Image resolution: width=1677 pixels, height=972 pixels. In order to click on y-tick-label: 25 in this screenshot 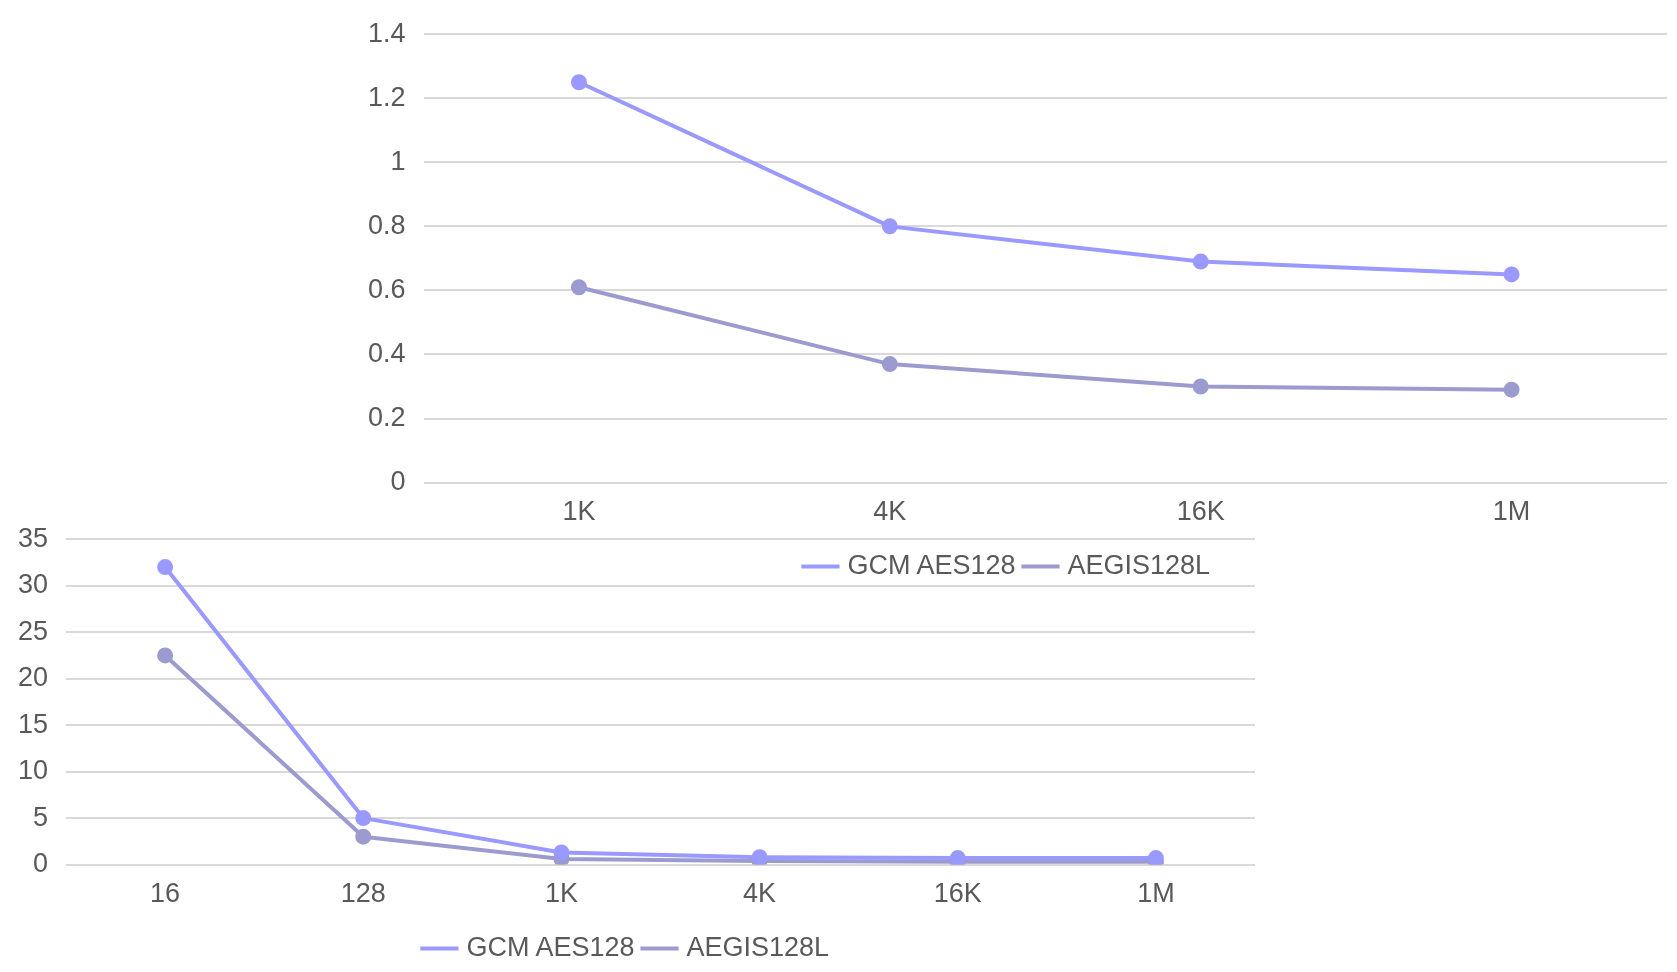, I will do `click(33, 630)`.